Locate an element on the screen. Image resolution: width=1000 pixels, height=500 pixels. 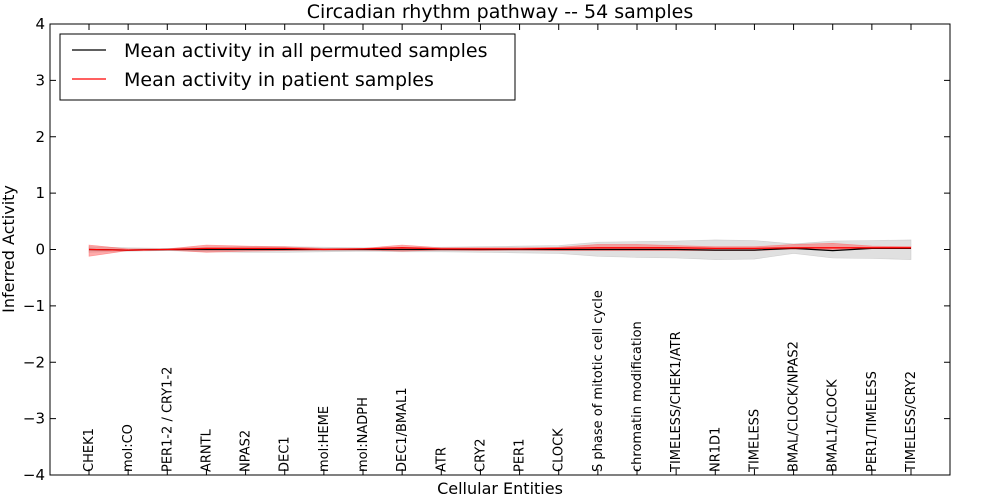
x-tick-label: mol:CO is located at coordinates (128, 448).